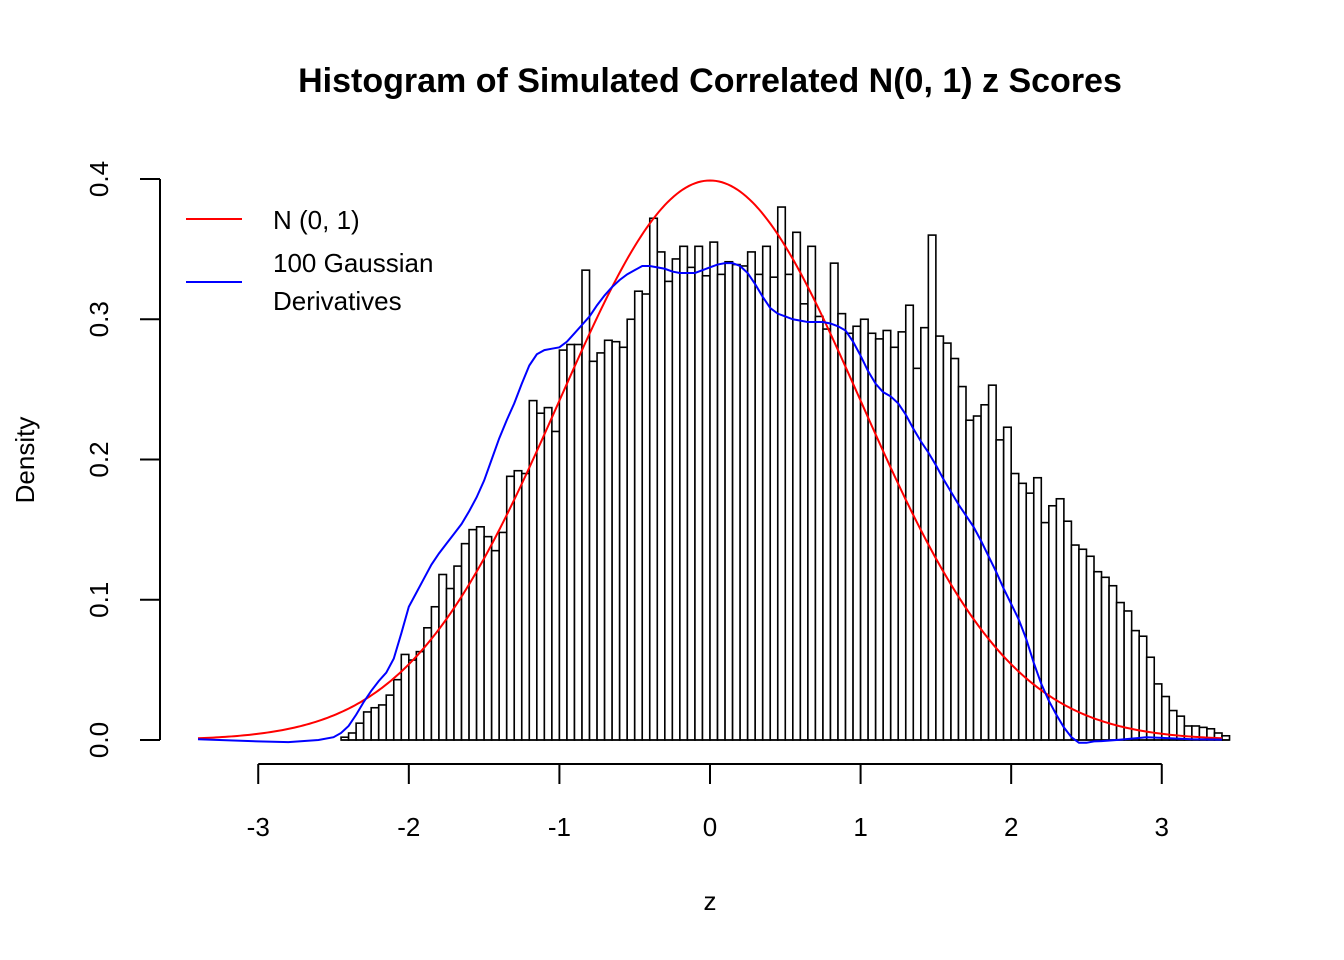  What do you see at coordinates (353, 263) in the screenshot?
I see `legend-label: 100 Gaussian` at bounding box center [353, 263].